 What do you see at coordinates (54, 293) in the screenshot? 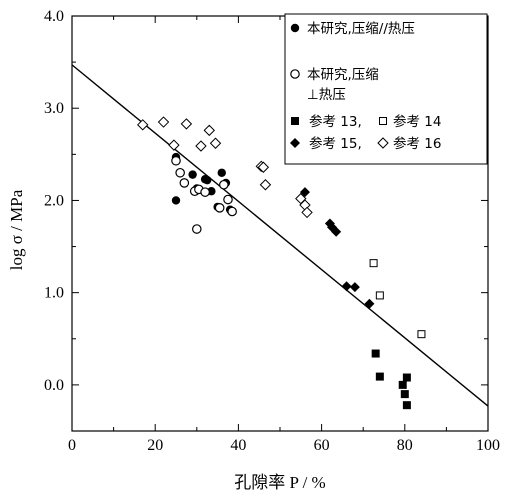
I see `y-tick-label: 1.0` at bounding box center [54, 293].